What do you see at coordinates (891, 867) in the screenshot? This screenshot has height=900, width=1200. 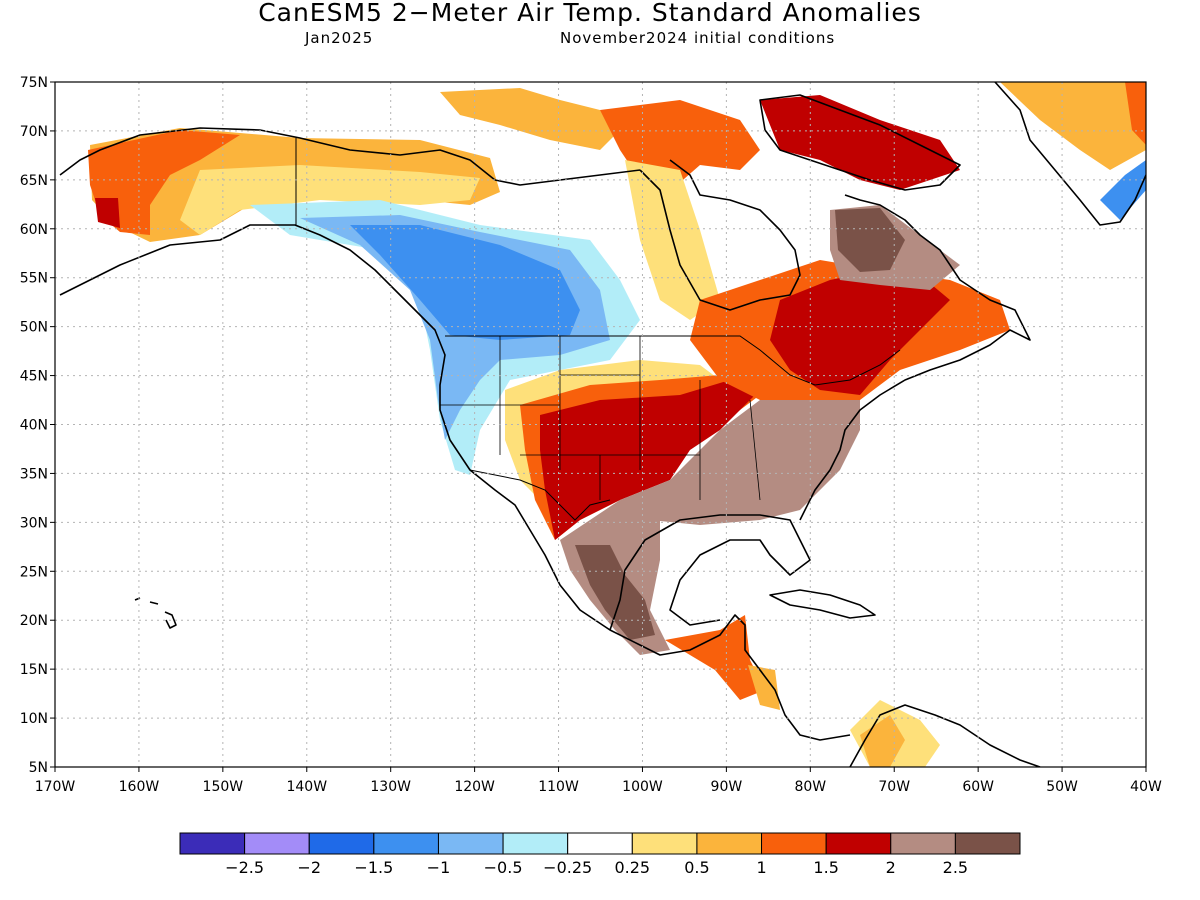 I see `legend-label: 2` at bounding box center [891, 867].